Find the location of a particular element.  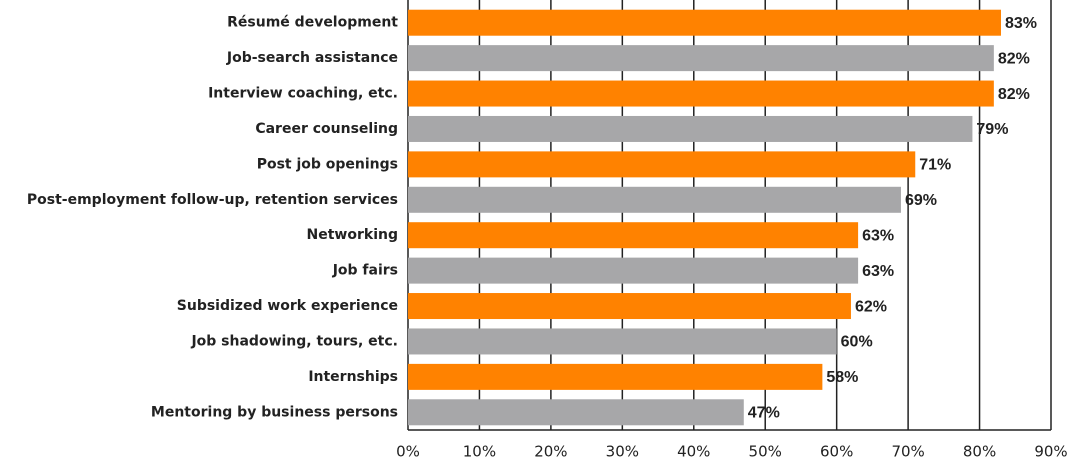

category-label: Career counseling is located at coordinates (326, 129).